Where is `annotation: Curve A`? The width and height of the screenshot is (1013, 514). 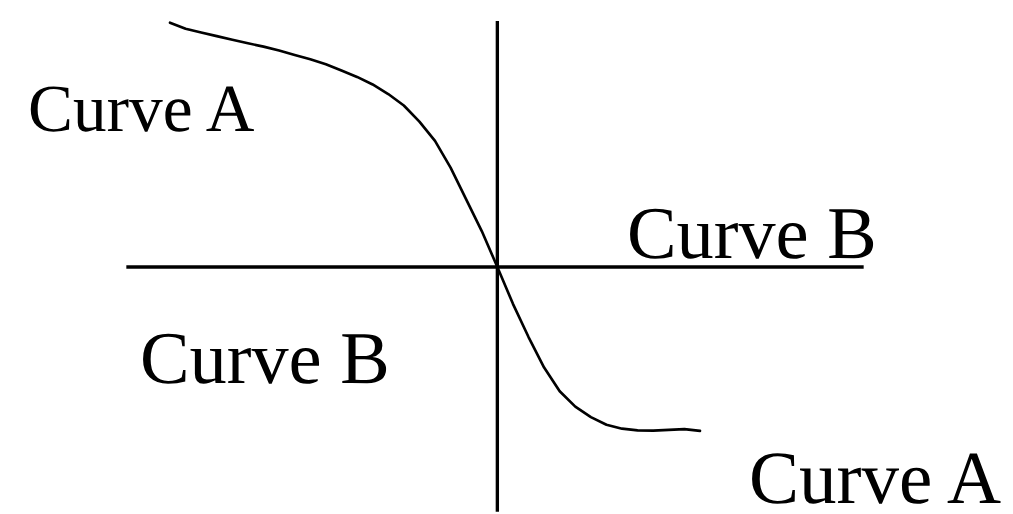
annotation: Curve A is located at coordinates (142, 109).